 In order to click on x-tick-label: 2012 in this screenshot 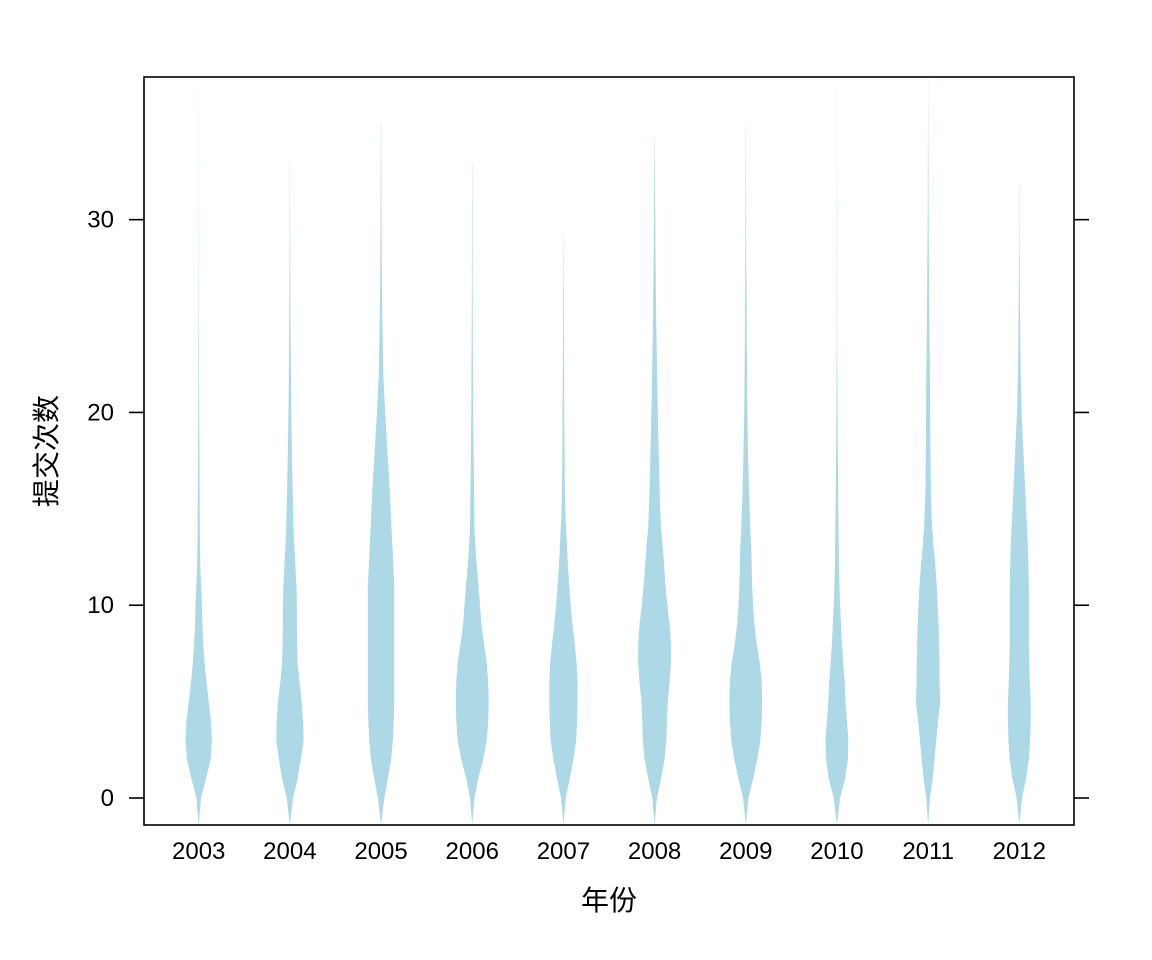, I will do `click(1019, 851)`.